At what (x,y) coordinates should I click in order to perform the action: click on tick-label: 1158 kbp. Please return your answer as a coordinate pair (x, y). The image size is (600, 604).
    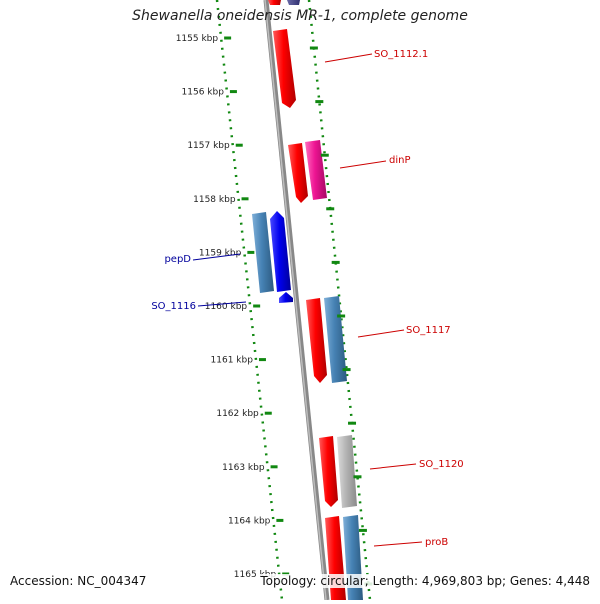
    Looking at the image, I should click on (214, 200).